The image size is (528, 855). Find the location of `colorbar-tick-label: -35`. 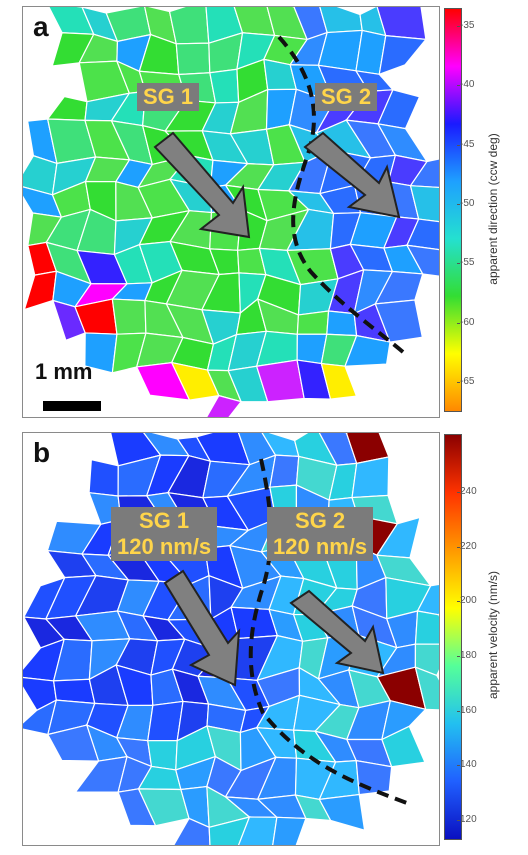

colorbar-tick-label: -35 is located at coordinates (465, 25).